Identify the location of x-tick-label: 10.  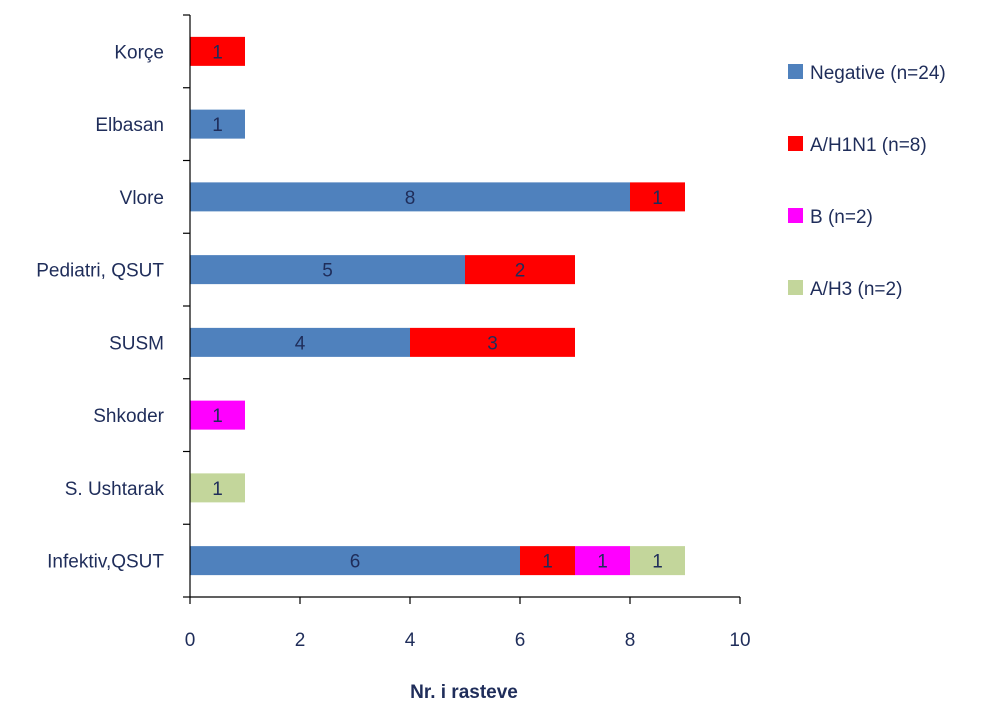
(739, 640).